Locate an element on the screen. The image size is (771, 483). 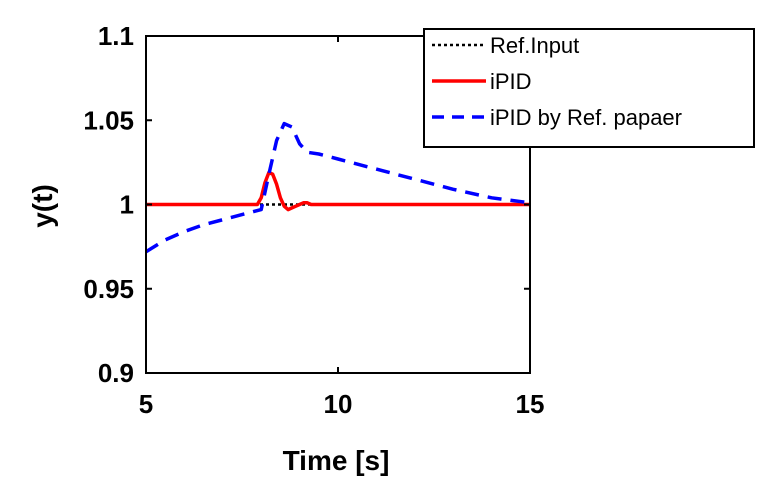
x-tick-label: 15 is located at coordinates (530, 404).